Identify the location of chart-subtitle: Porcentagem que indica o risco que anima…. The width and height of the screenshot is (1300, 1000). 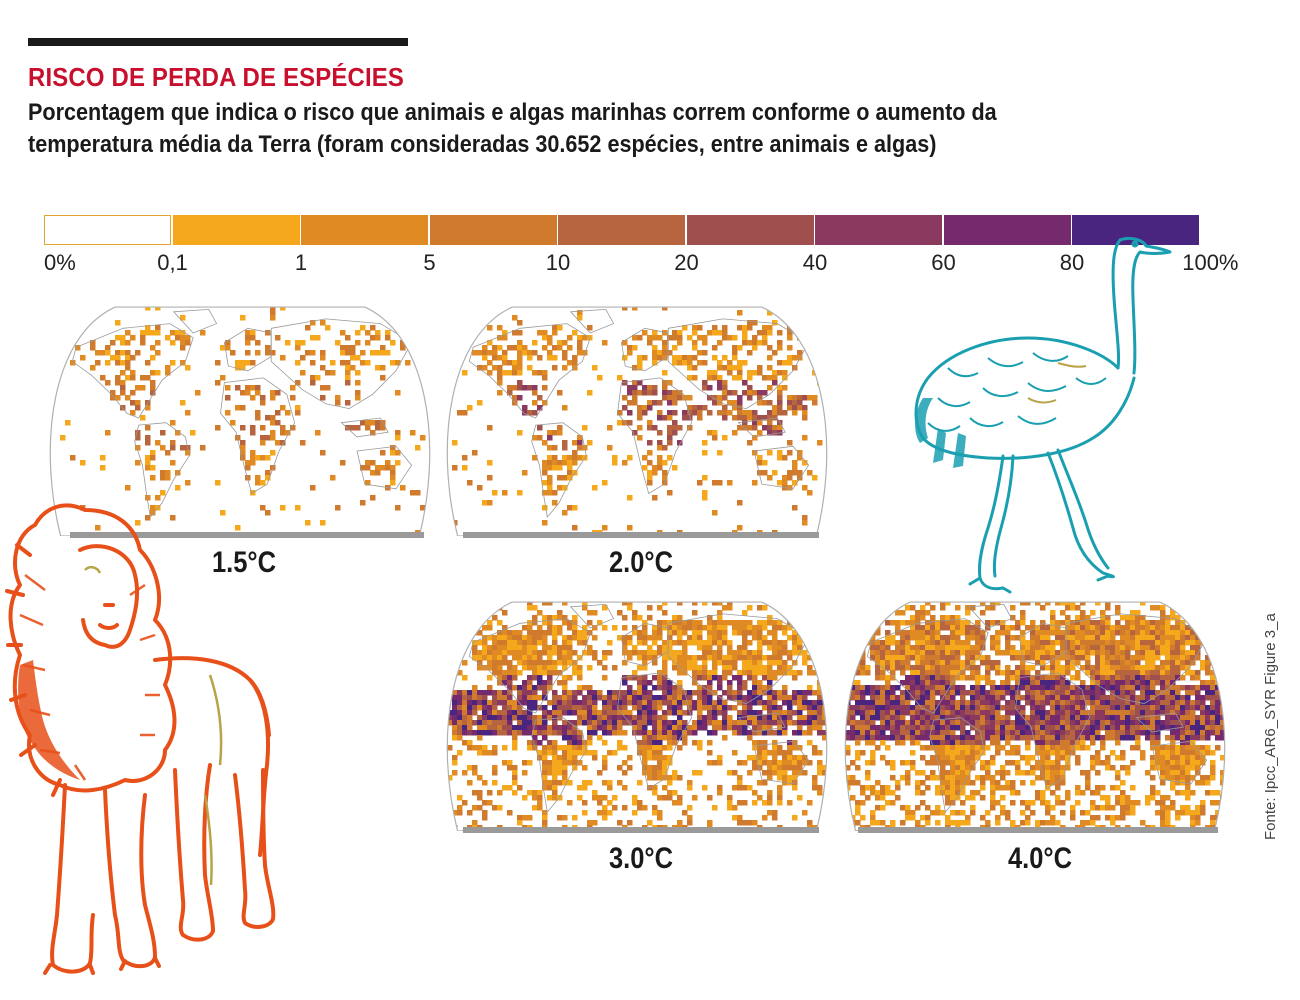
(512, 128).